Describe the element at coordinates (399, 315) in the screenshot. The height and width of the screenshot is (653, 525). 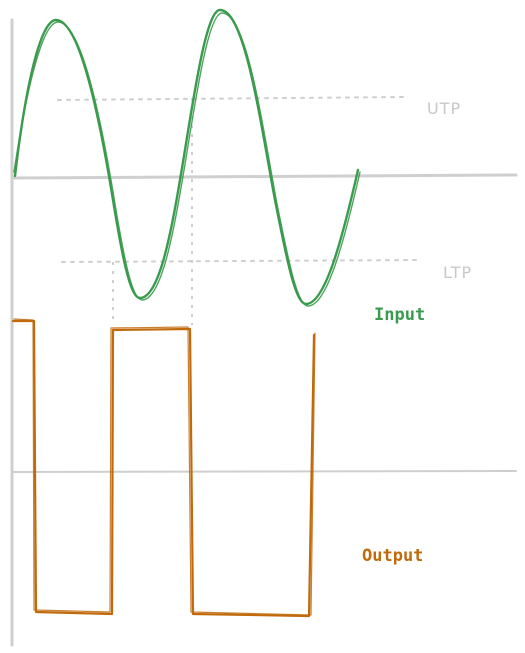
I see `input-label: Input` at that location.